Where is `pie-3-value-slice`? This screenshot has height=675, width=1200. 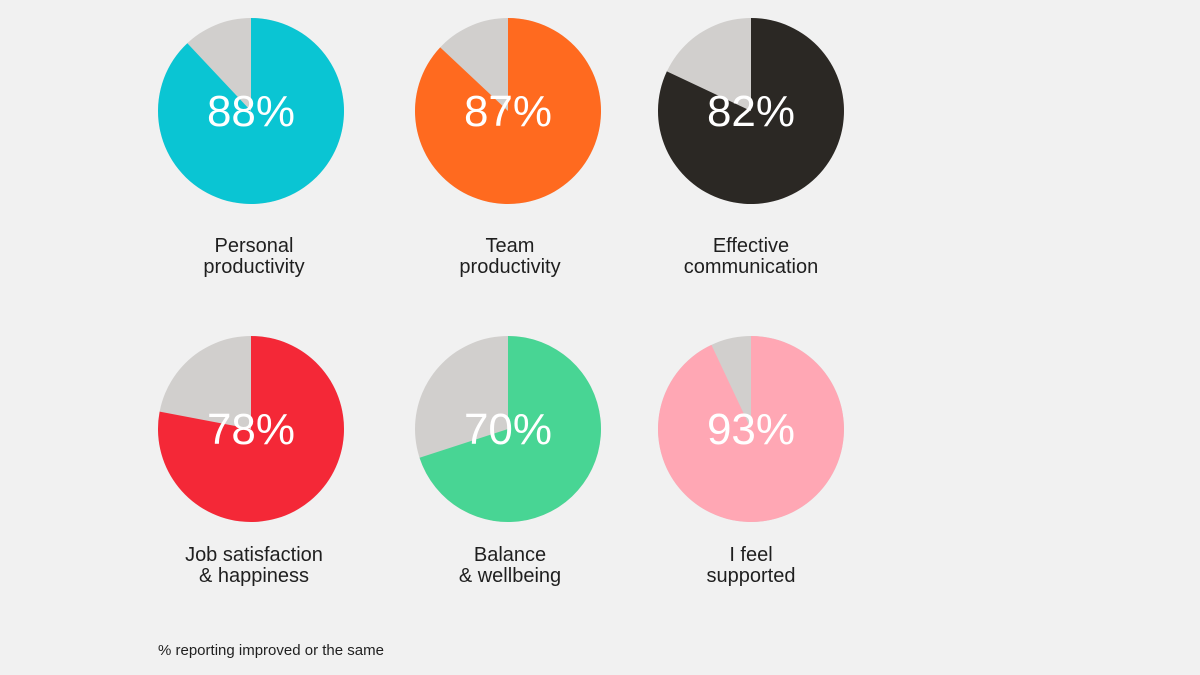
pie-3-value-slice is located at coordinates (750, 111).